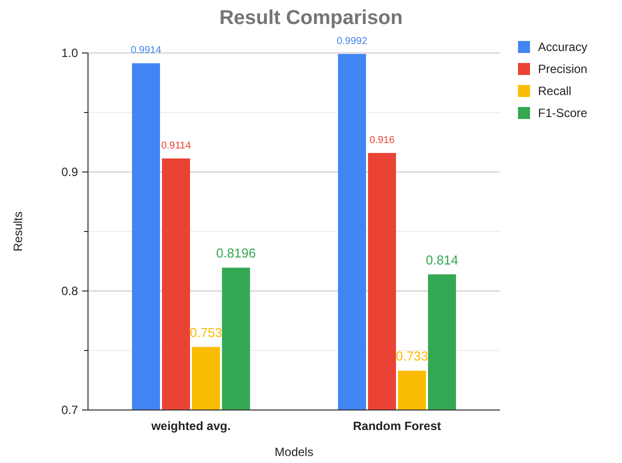 Image resolution: width=622 pixels, height=463 pixels. Describe the element at coordinates (18, 231) in the screenshot. I see `y-axis-title: Results` at that location.